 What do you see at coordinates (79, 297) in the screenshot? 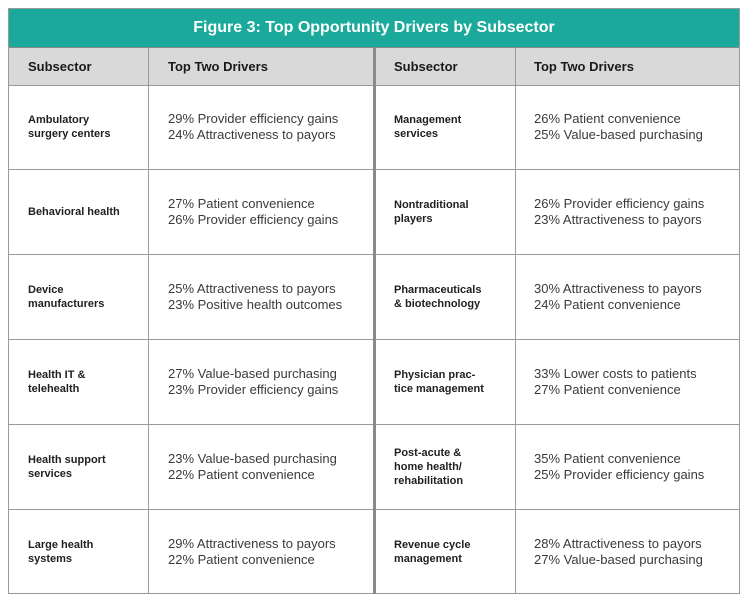
I see `subsector-cell: Device manufacturers` at bounding box center [79, 297].